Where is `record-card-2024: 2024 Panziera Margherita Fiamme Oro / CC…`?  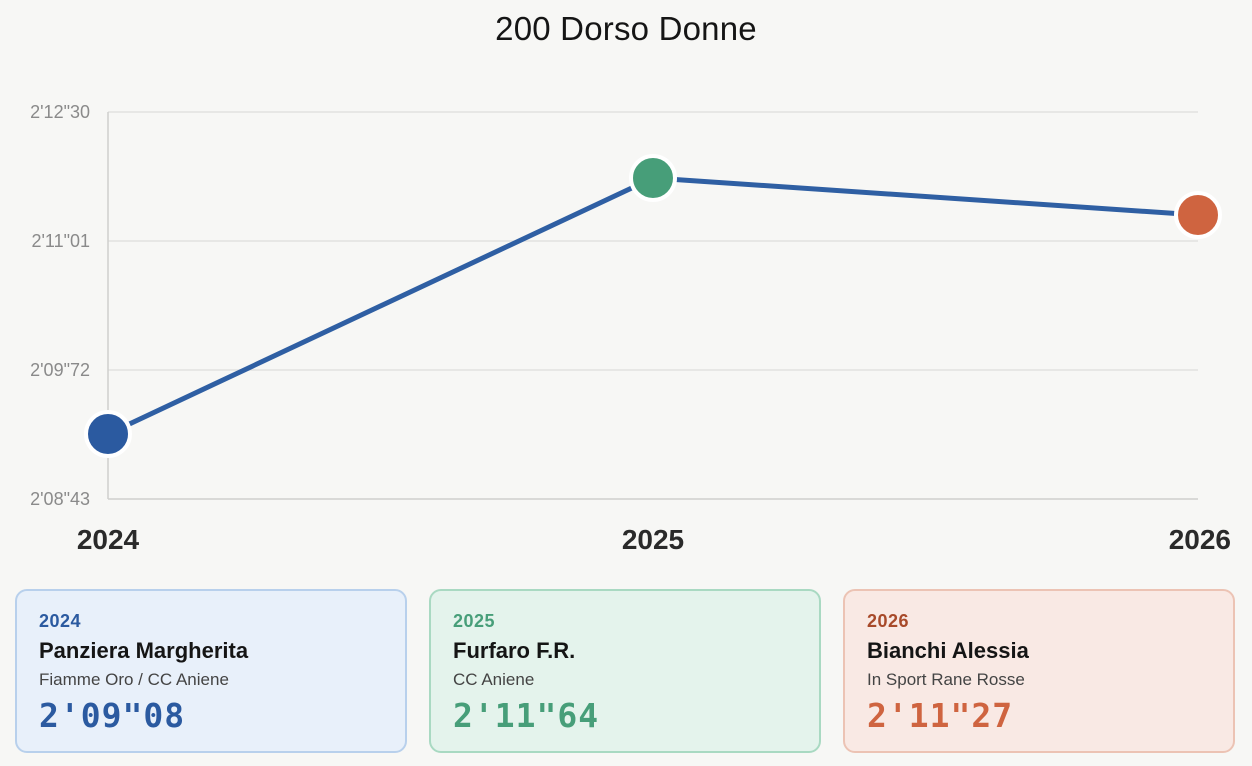 record-card-2024: 2024 Panziera Margherita Fiamme Oro / CC… is located at coordinates (211, 671).